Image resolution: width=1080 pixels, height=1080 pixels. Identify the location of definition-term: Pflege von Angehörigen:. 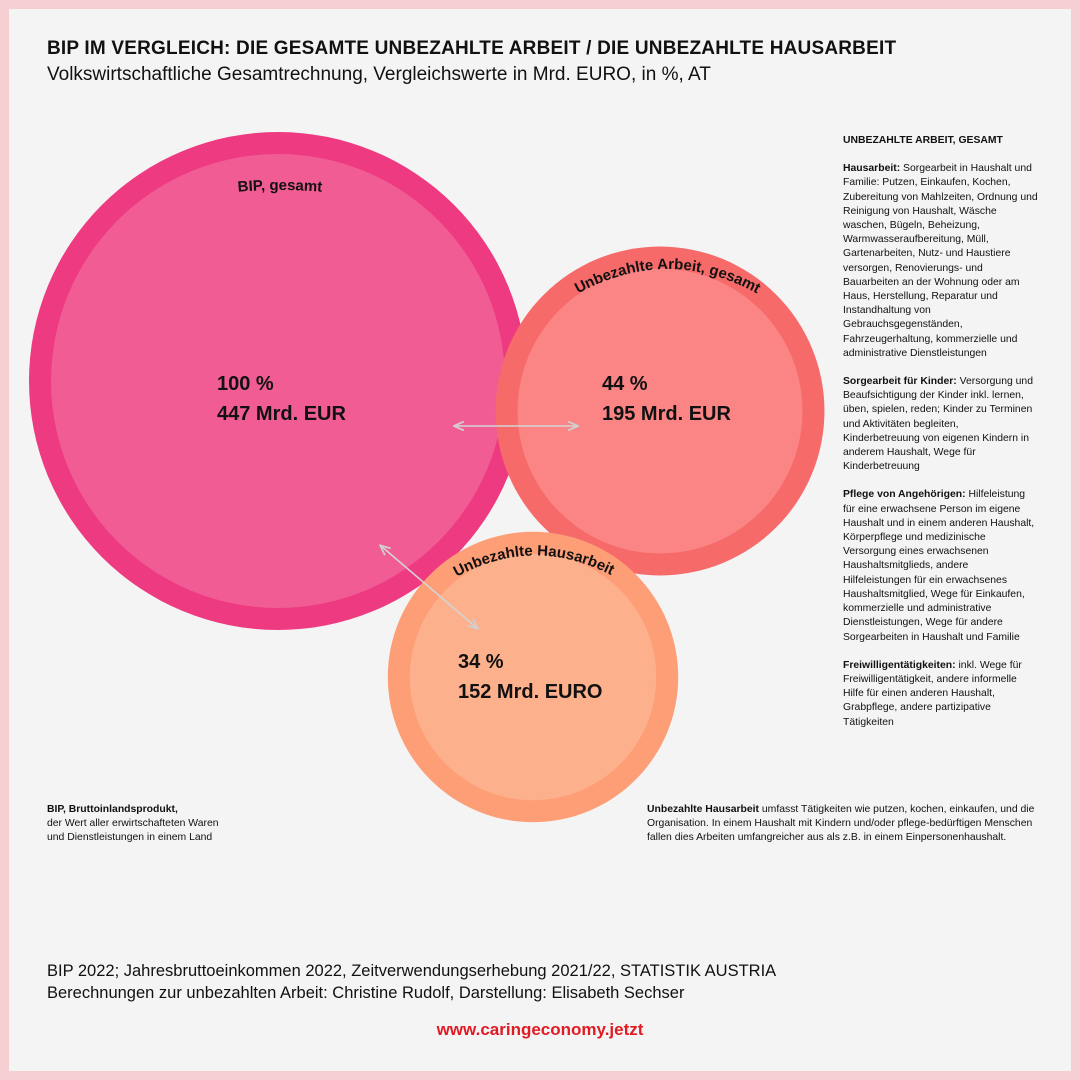
(904, 495).